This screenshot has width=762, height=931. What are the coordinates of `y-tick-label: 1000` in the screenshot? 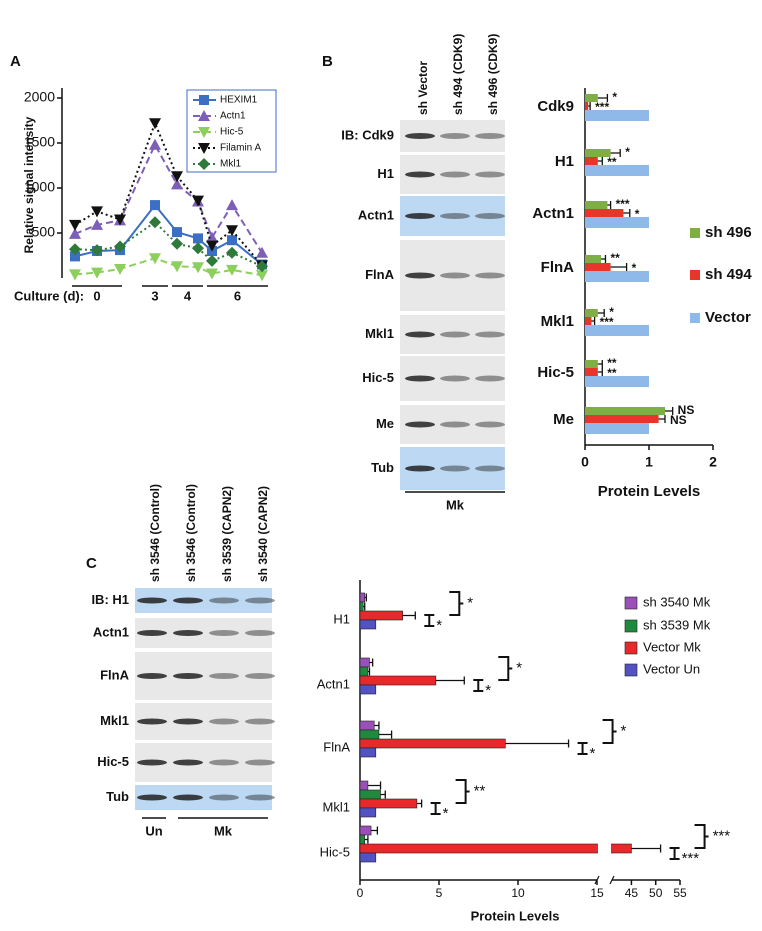 It's located at (39, 187).